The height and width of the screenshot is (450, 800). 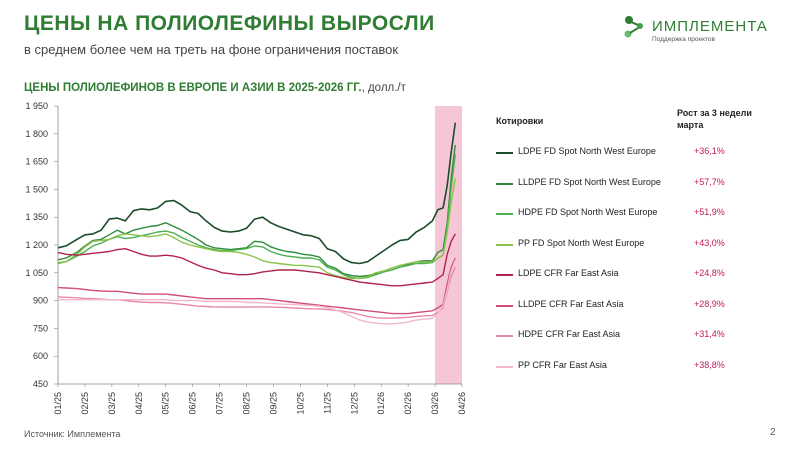 I want to click on legend-item: LDPE FD Spot North West Europe +36,1%, so click(x=636, y=153).